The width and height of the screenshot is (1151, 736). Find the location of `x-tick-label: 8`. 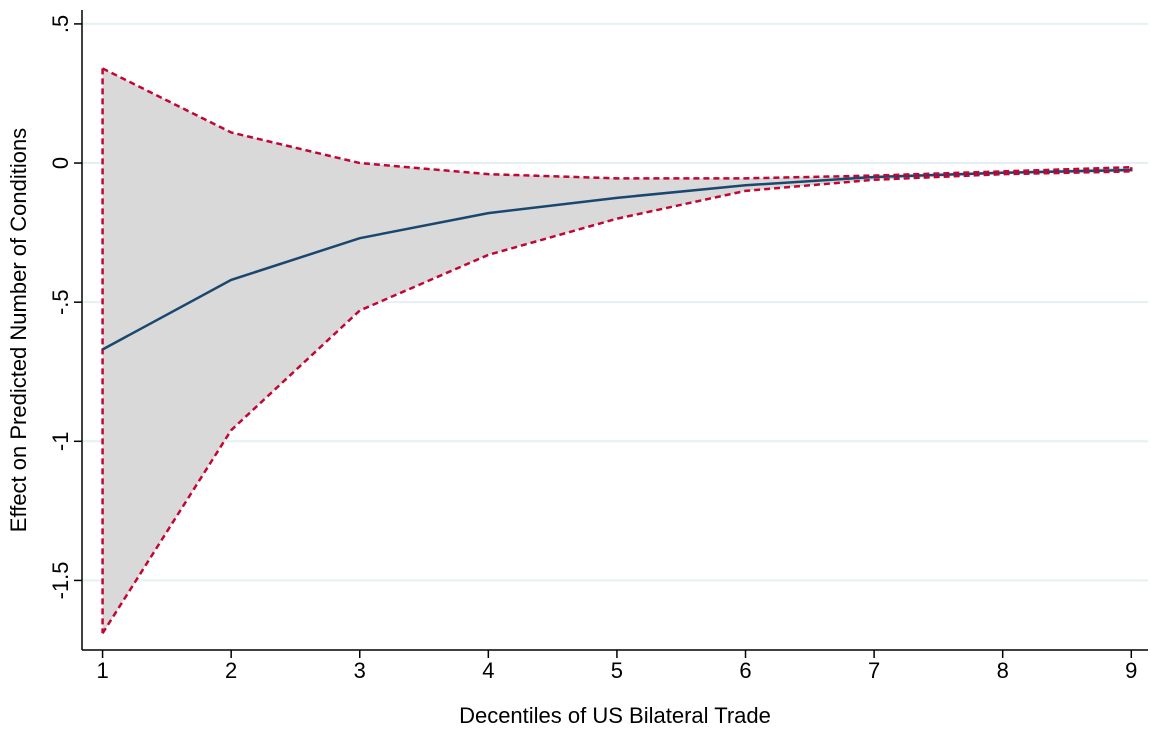

x-tick-label: 8 is located at coordinates (1003, 670).